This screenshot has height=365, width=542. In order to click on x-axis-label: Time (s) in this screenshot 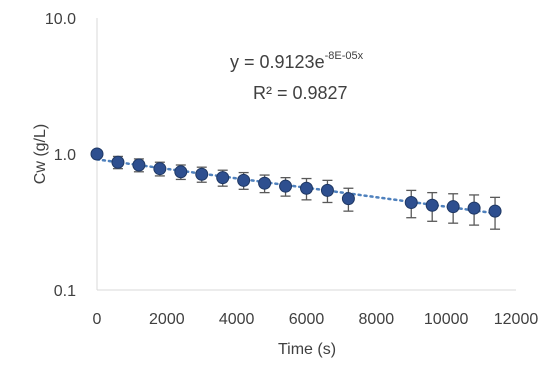, I will do `click(307, 349)`.